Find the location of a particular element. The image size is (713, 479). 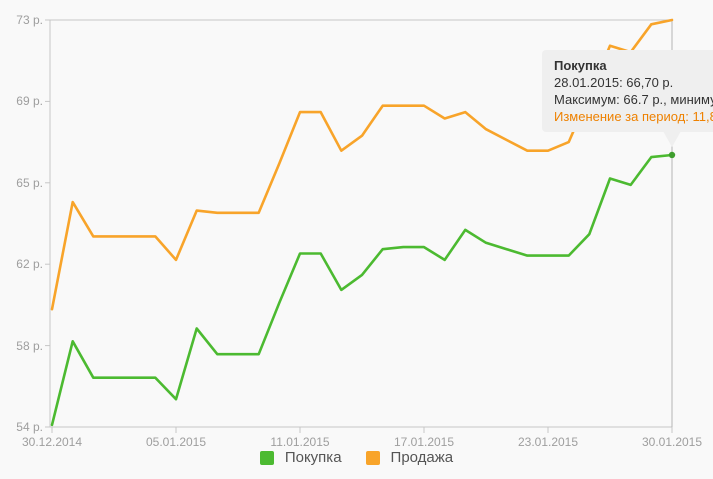

legend-label-buy: Покупка is located at coordinates (313, 457).